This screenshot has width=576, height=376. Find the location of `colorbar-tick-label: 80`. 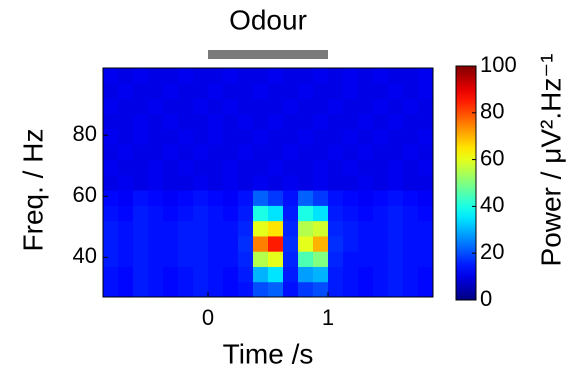

colorbar-tick-label: 80 is located at coordinates (492, 111).